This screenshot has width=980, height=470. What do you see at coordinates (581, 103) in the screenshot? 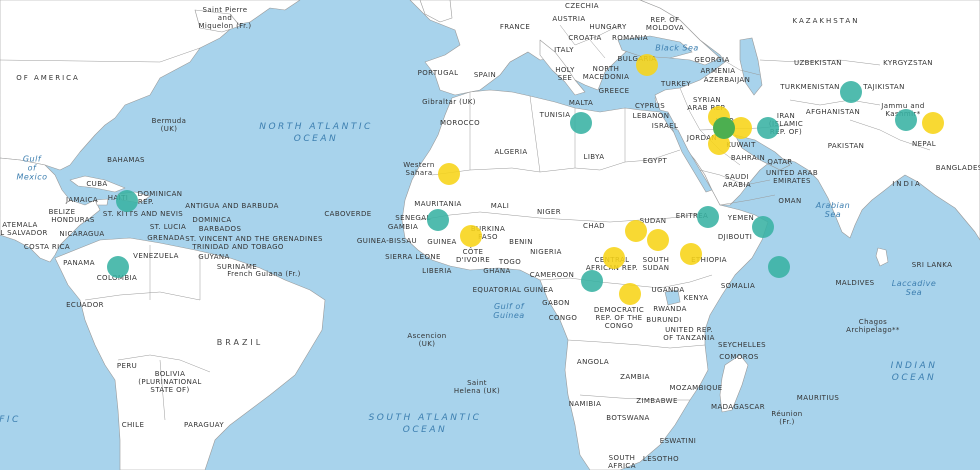
I see `label-malta: MALTA` at bounding box center [581, 103].